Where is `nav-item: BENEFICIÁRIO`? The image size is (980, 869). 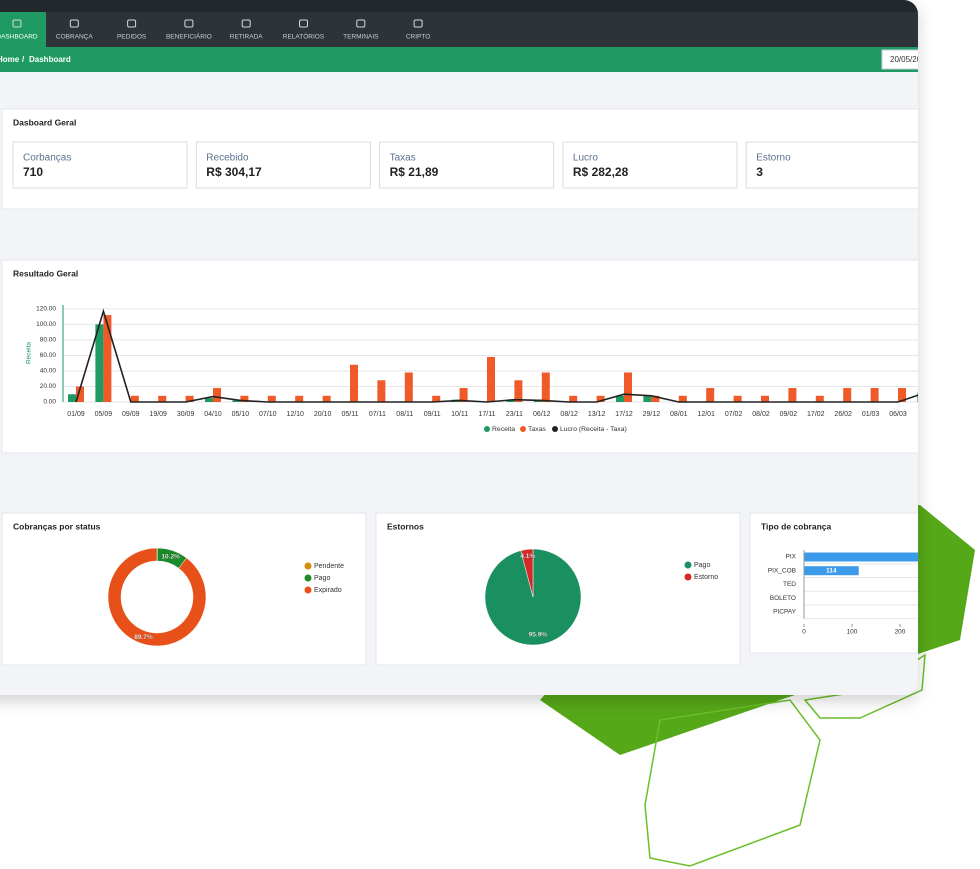 nav-item: BENEFICIÁRIO is located at coordinates (189, 36).